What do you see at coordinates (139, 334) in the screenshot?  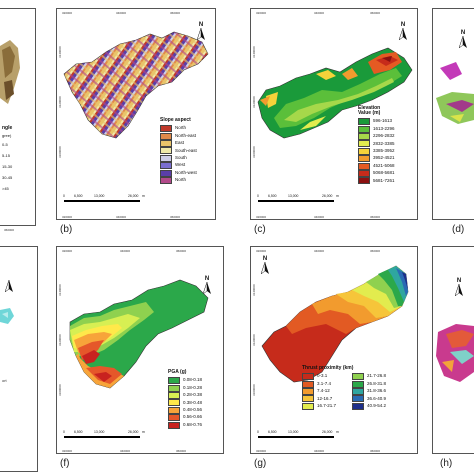 I see `panel-f-map` at bounding box center [139, 334].